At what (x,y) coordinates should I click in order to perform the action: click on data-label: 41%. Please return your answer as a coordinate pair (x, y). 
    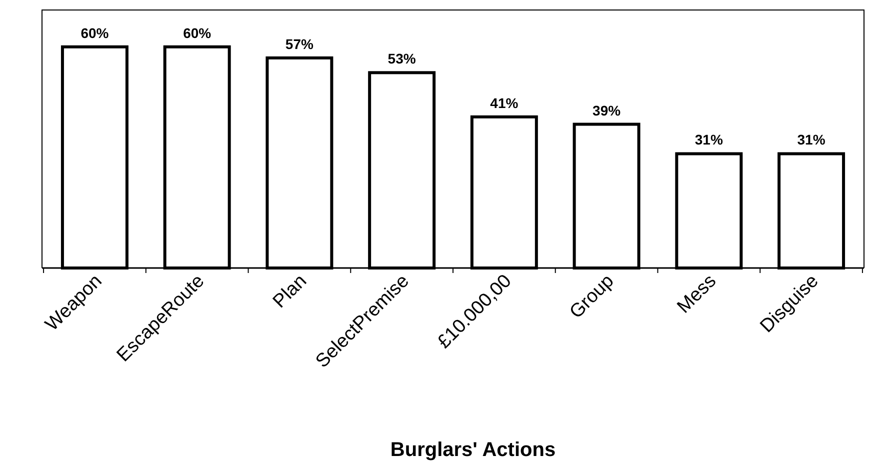
    Looking at the image, I should click on (504, 102).